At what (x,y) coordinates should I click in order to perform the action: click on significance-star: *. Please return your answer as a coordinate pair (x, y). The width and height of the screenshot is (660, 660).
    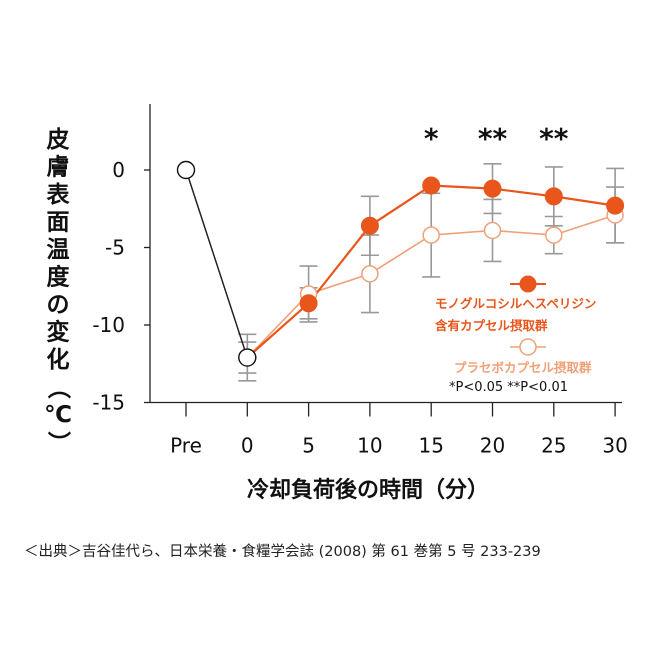
    Looking at the image, I should click on (431, 138).